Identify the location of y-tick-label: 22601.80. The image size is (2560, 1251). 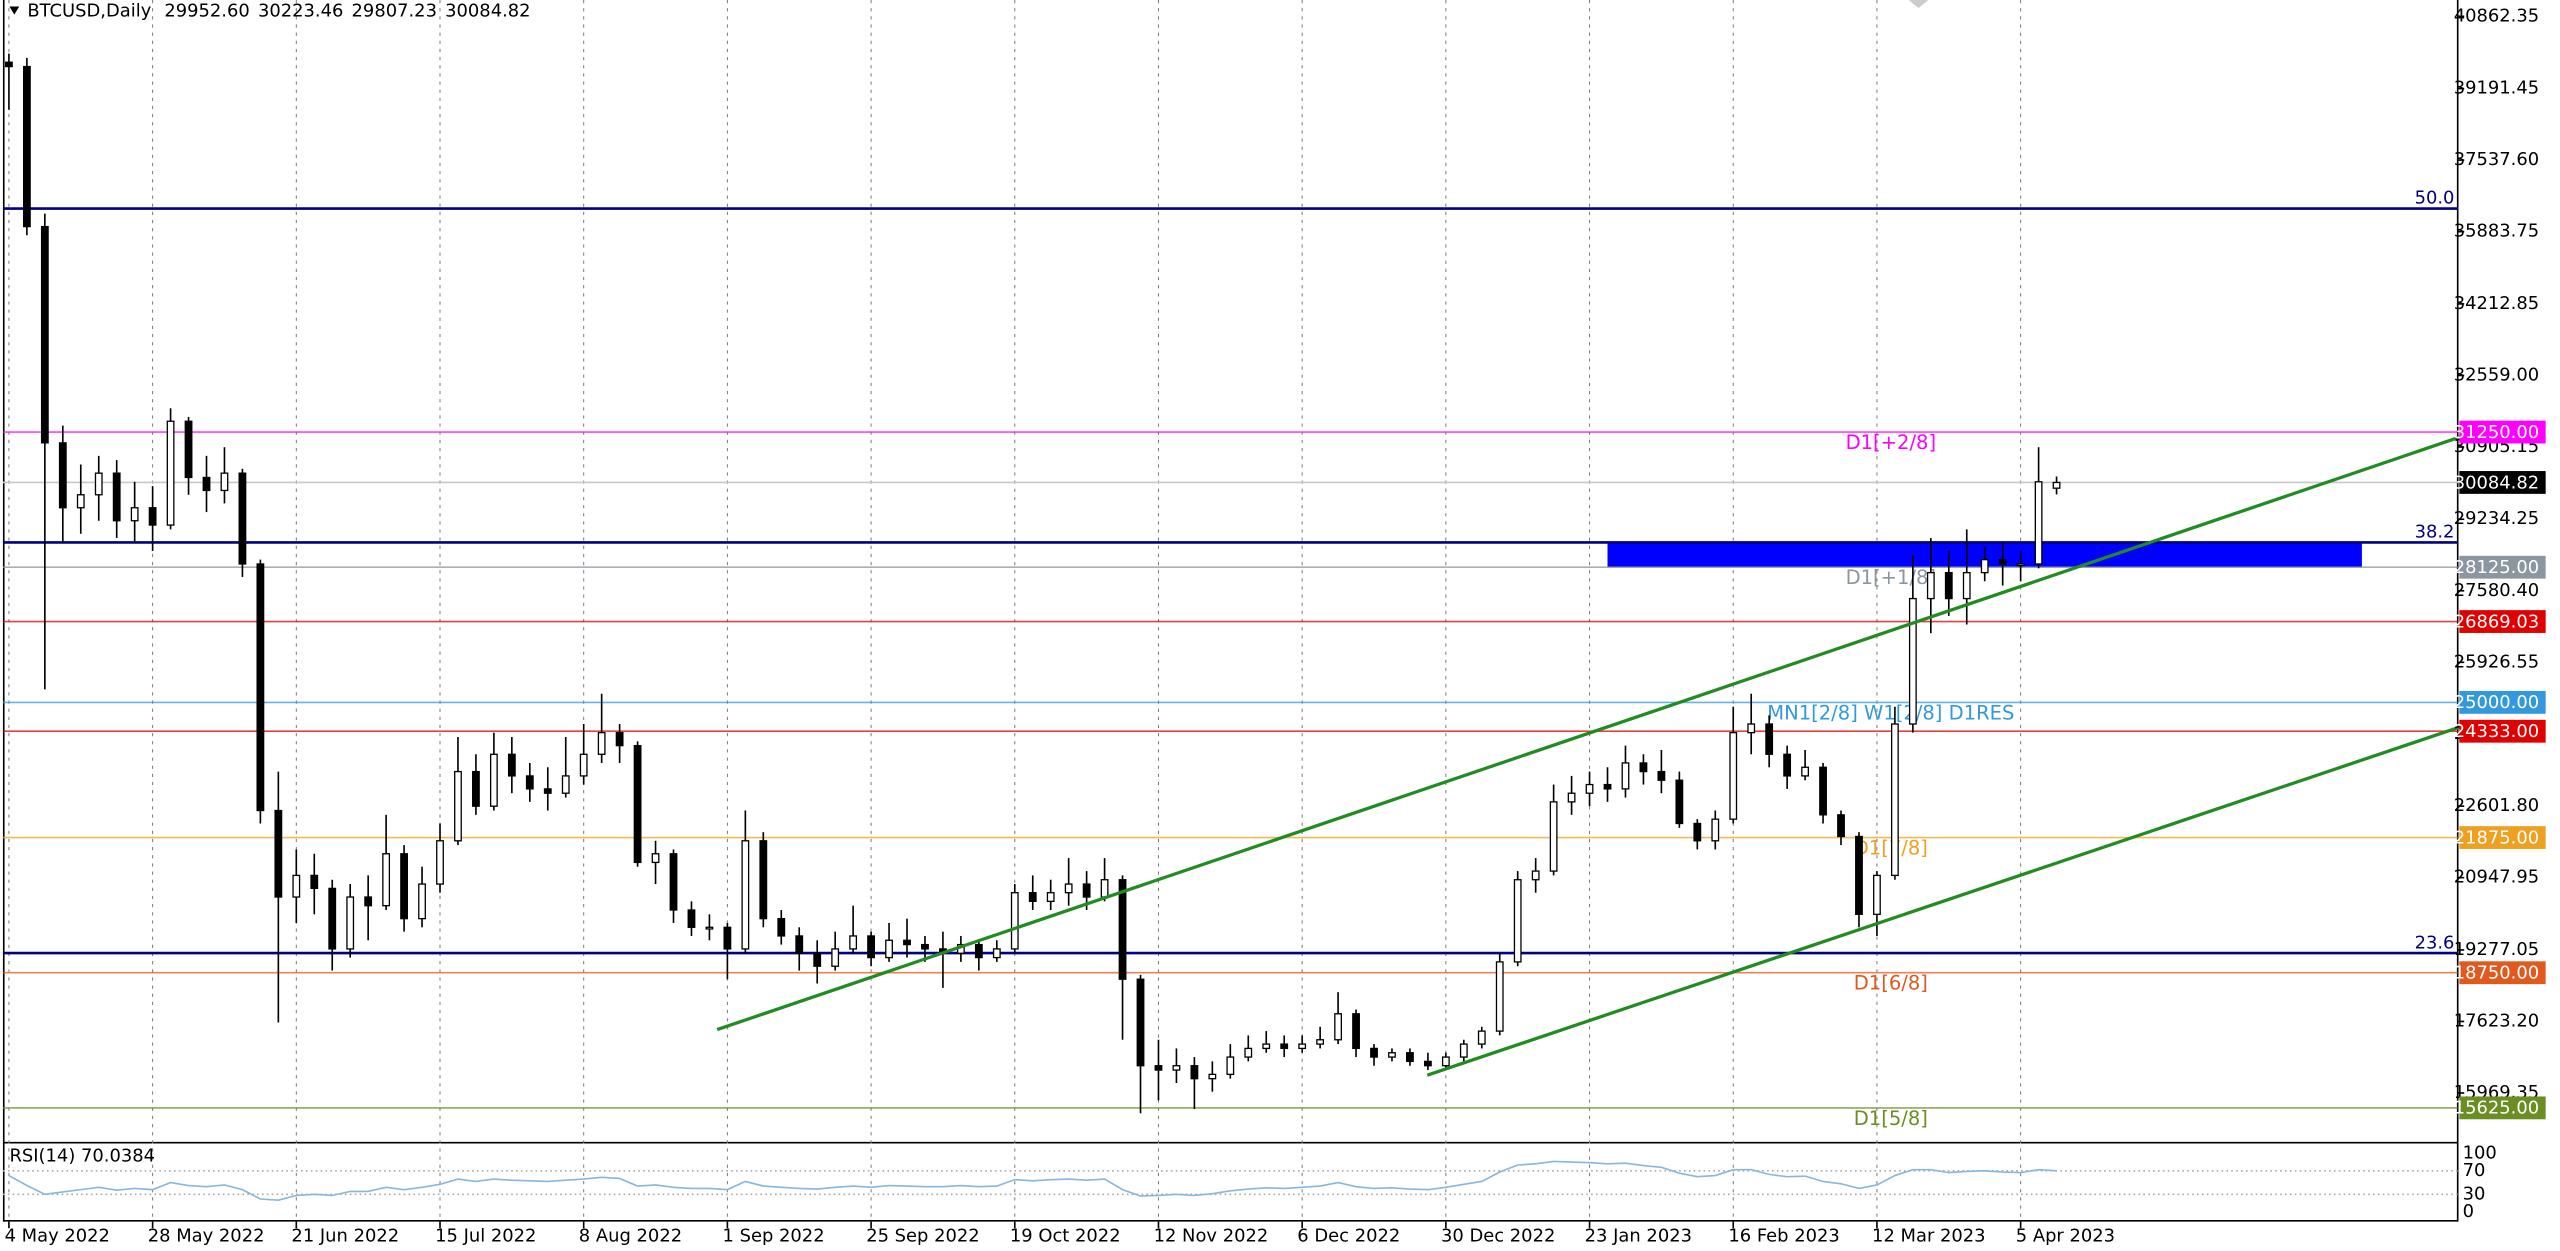
(2496, 805).